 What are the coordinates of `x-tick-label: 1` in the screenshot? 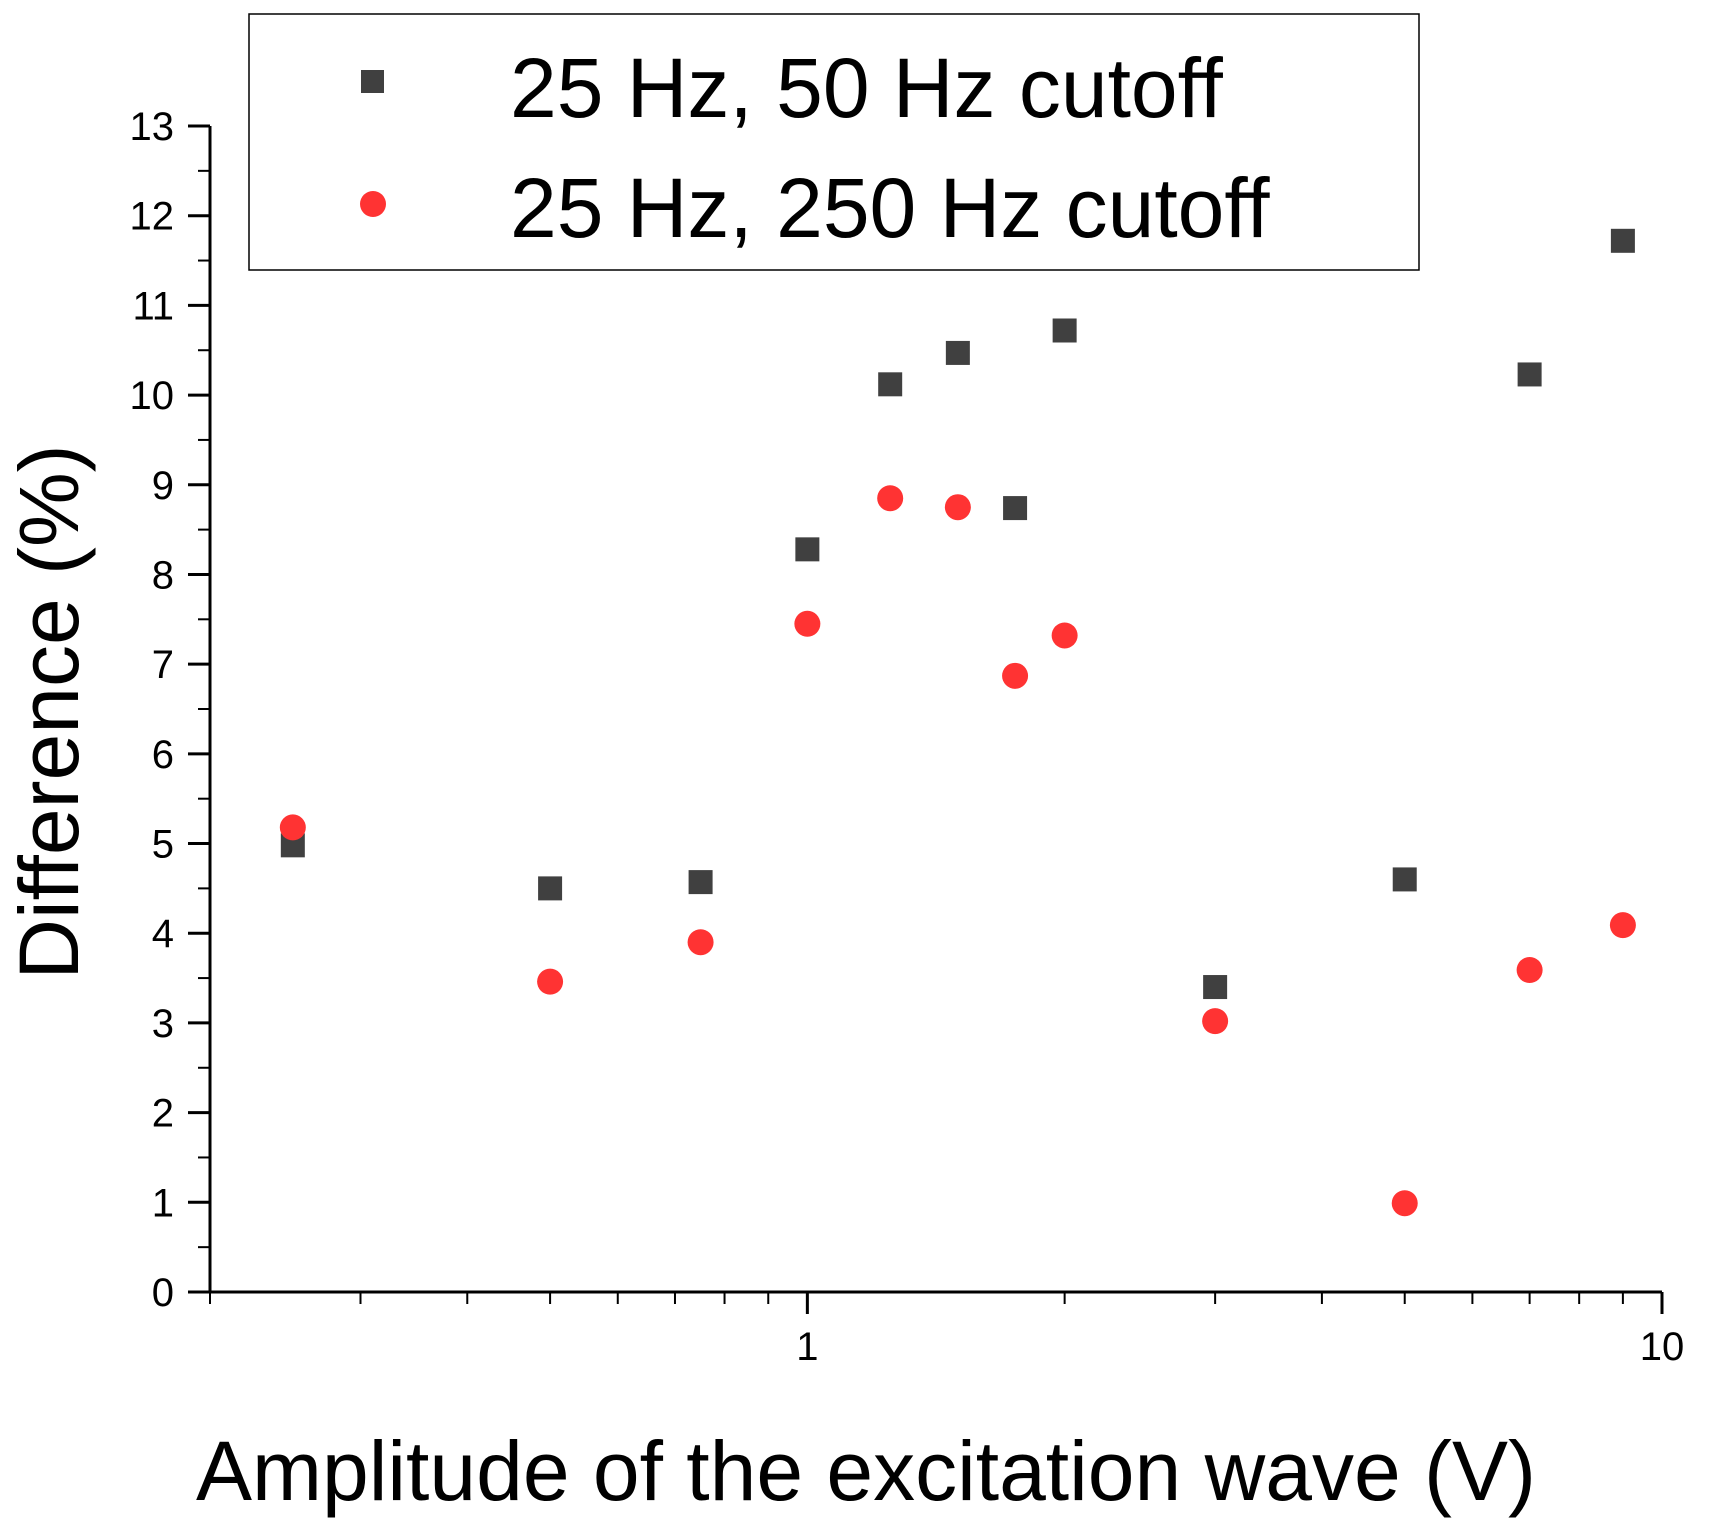 It's located at (807, 1347).